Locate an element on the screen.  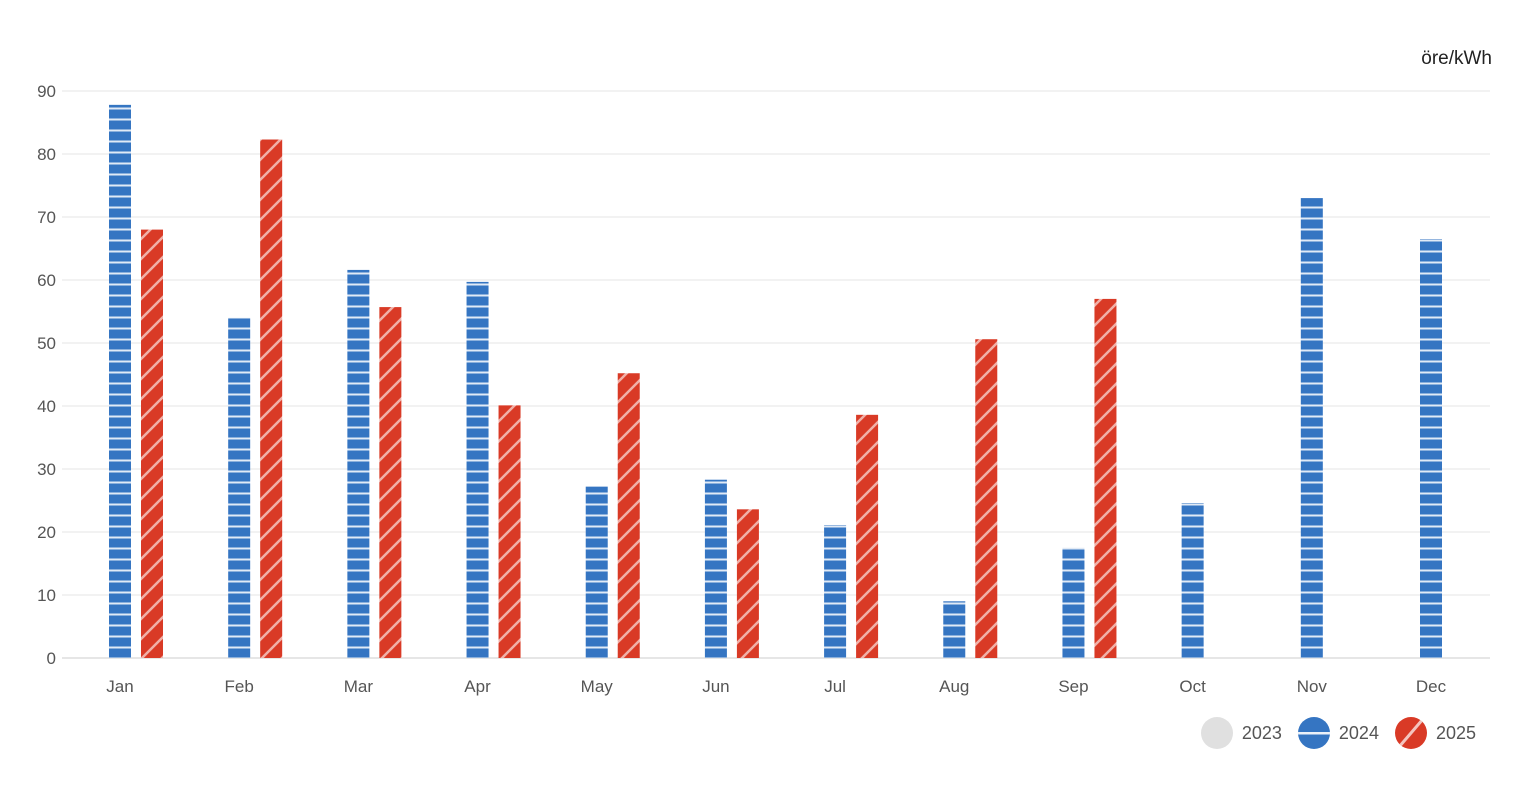
bar-2024-nov is located at coordinates (1311, 428).